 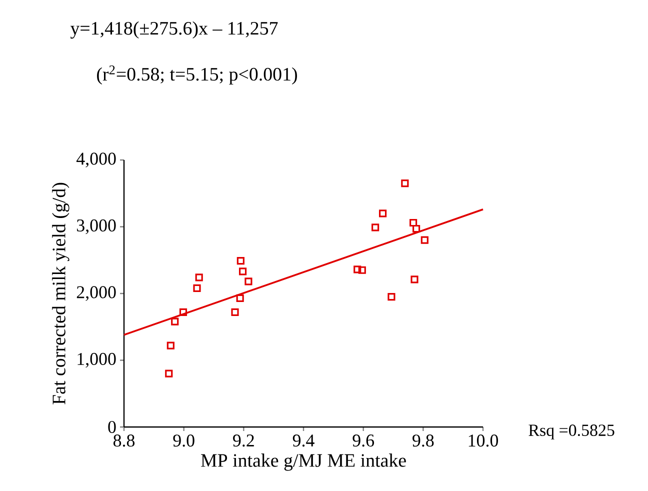 What do you see at coordinates (183, 440) in the screenshot?
I see `x-tick-label: 9.0` at bounding box center [183, 440].